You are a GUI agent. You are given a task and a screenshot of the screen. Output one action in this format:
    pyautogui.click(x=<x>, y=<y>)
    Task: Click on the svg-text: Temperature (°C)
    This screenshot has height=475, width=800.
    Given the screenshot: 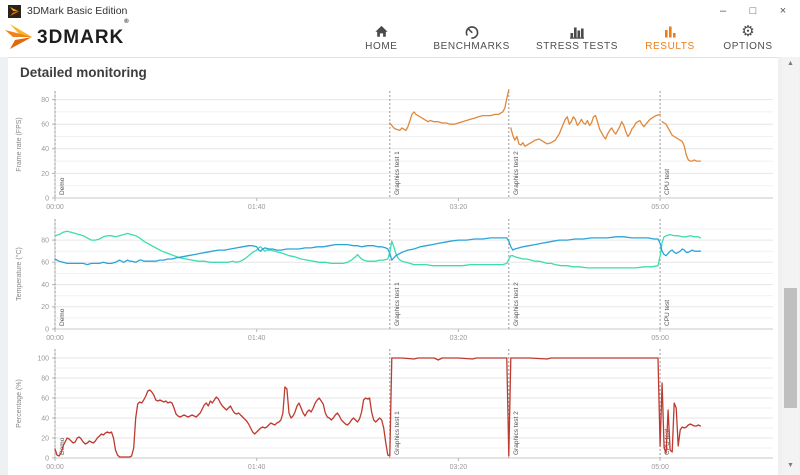 What is the action you would take?
    pyautogui.click(x=19, y=274)
    